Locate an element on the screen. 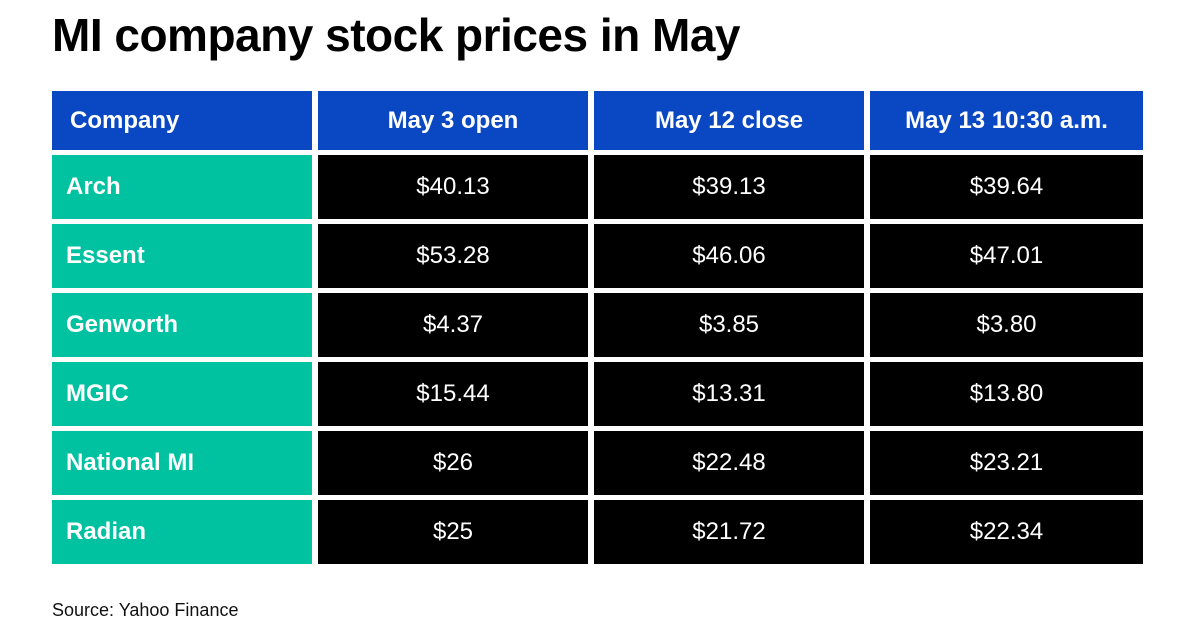 This screenshot has height=630, width=1200. price-cell: $46.06 is located at coordinates (729, 256).